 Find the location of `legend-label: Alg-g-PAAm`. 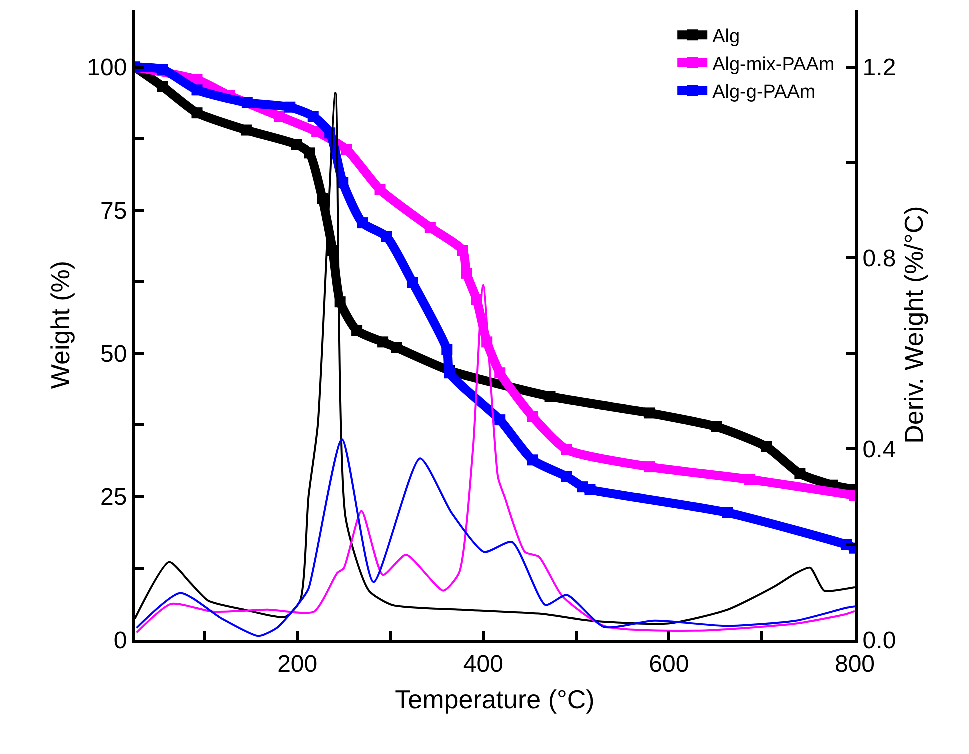

legend-label: Alg-g-PAAm is located at coordinates (764, 92).